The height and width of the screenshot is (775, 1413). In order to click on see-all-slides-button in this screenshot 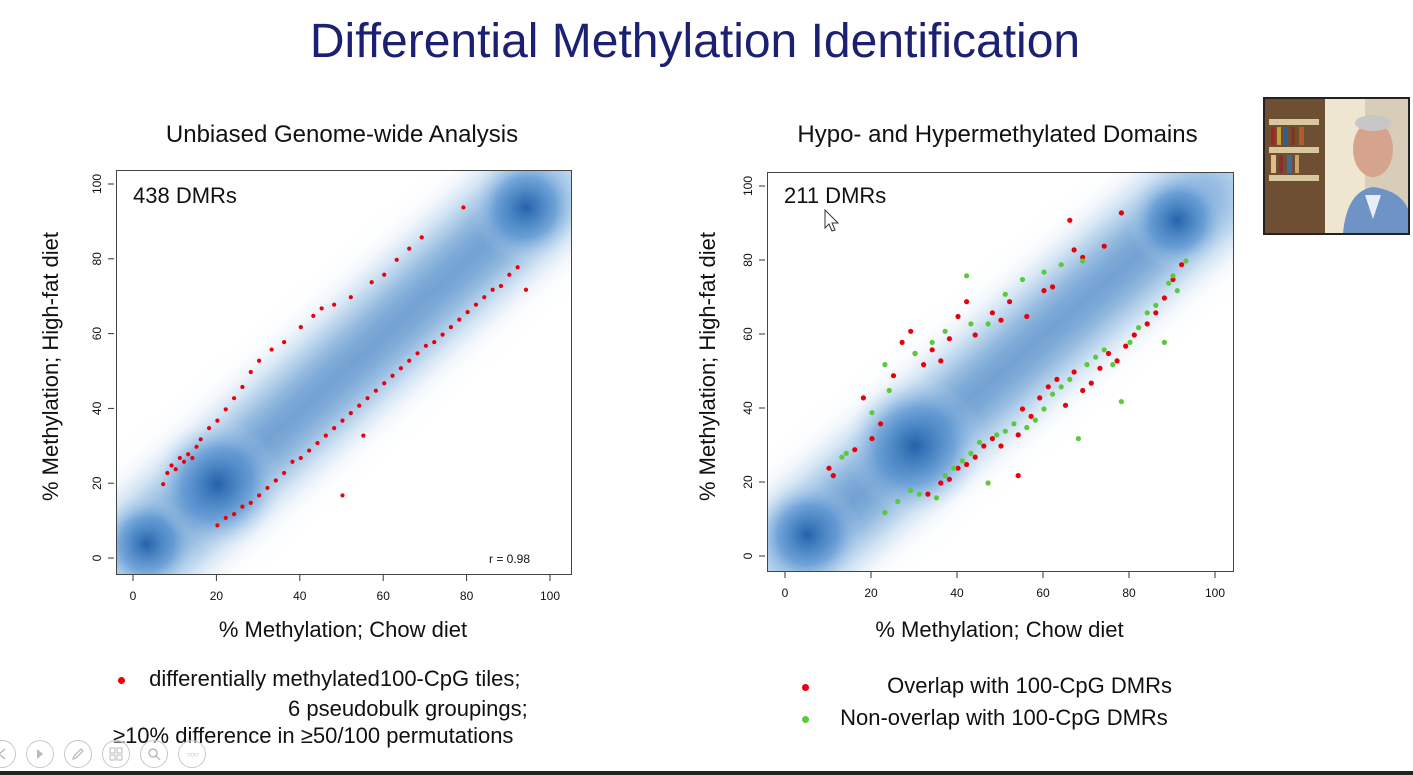, I will do `click(116, 754)`.